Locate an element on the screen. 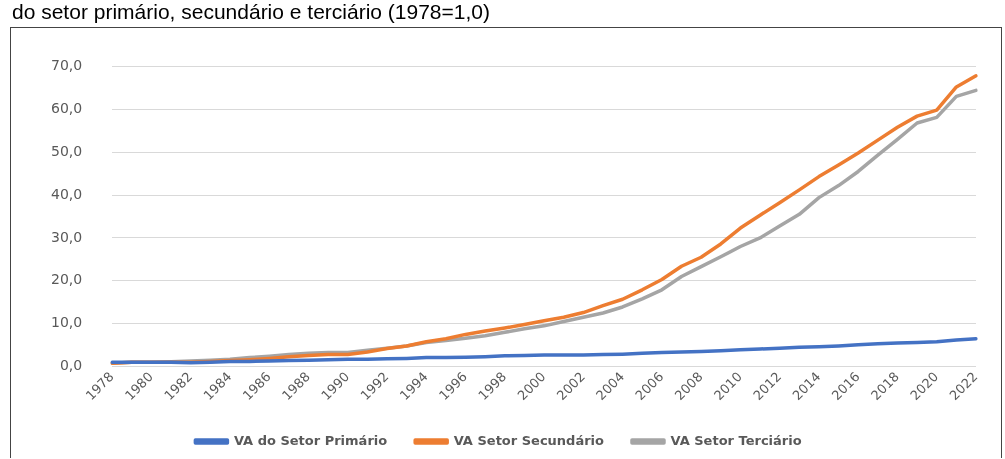 This screenshot has width=1005, height=459. y-tick-label: 20,0 is located at coordinates (67, 279).